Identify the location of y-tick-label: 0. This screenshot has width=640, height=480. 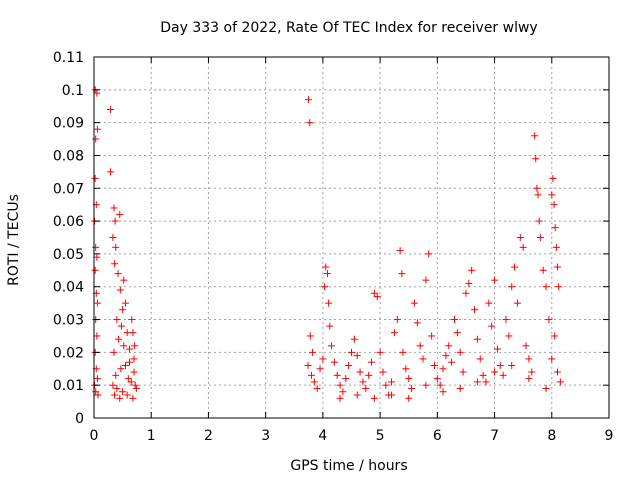
(79, 419).